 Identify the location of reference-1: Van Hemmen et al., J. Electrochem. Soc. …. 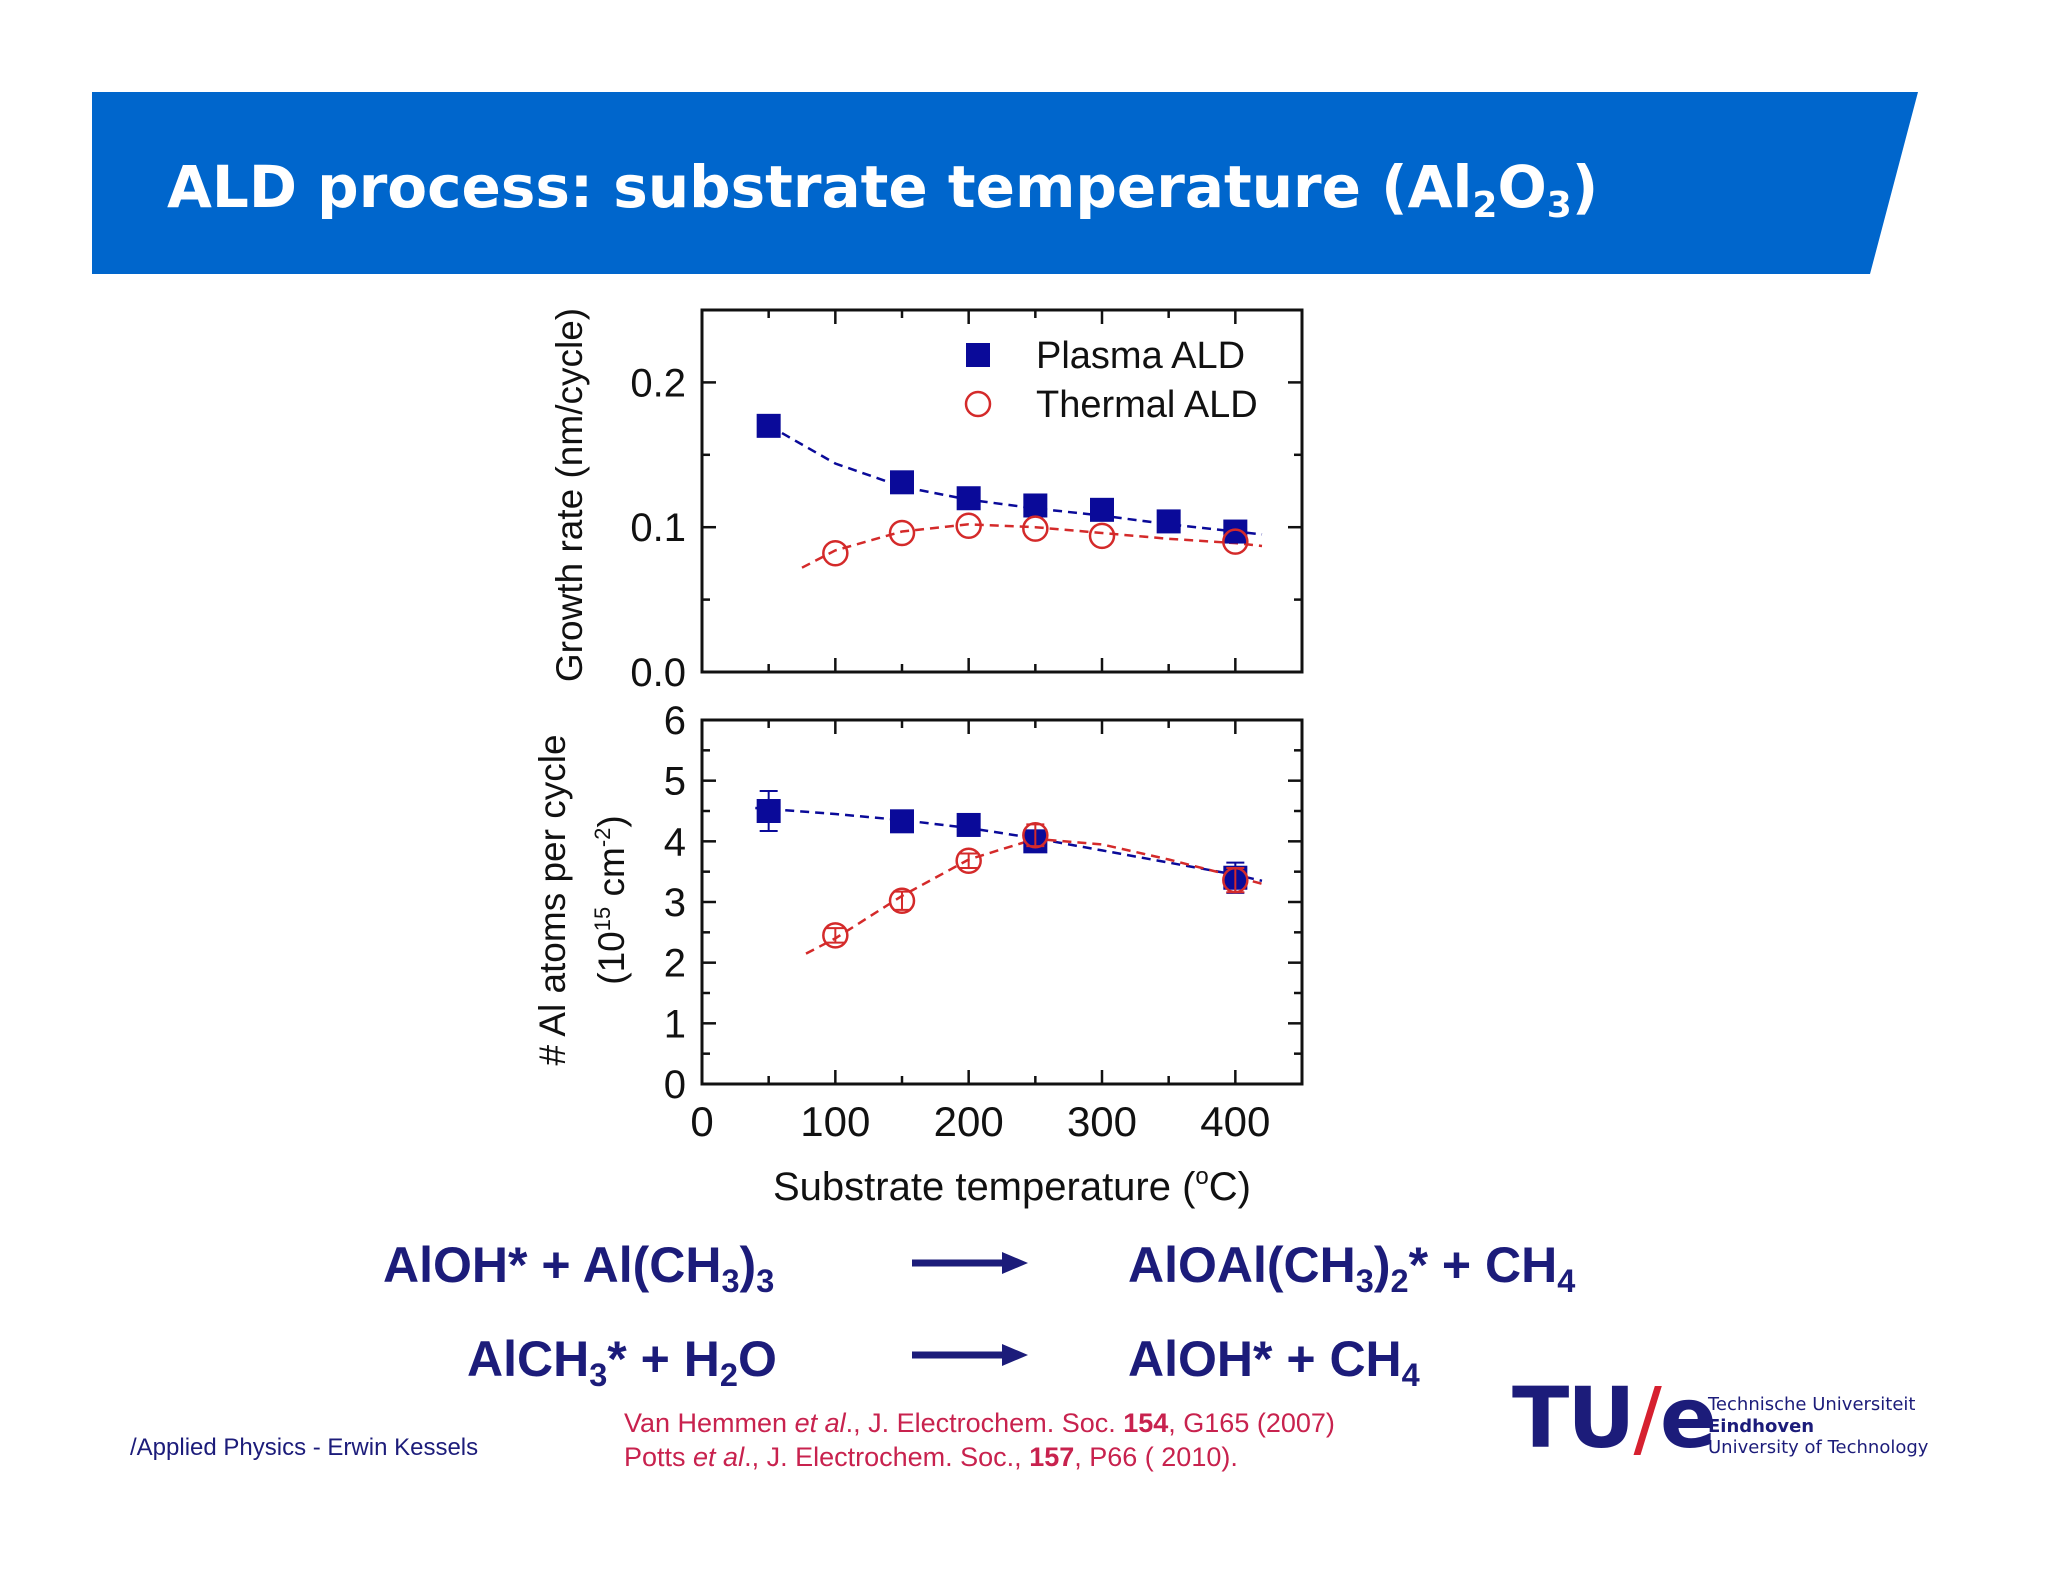
(979, 1423).